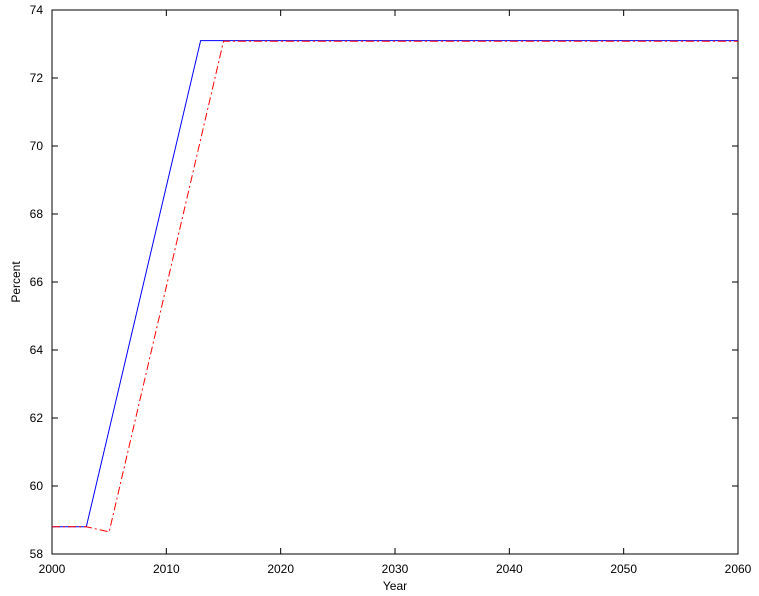  I want to click on x-tick-label: 2010, so click(166, 569).